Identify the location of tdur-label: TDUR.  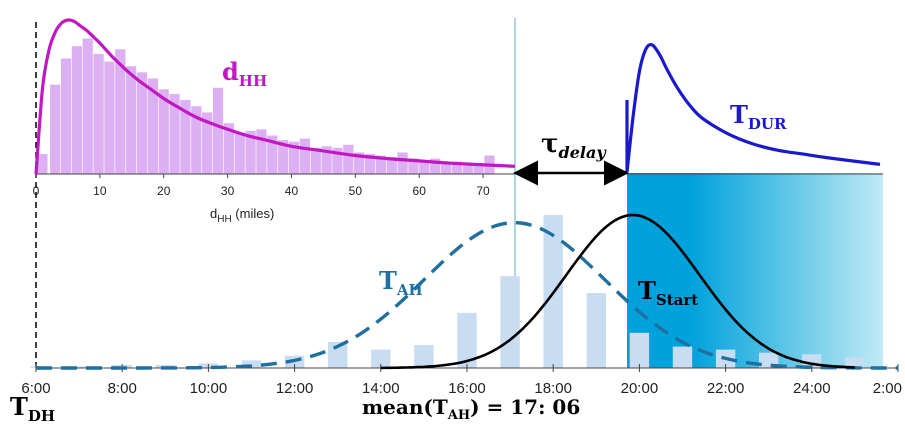
(758, 116).